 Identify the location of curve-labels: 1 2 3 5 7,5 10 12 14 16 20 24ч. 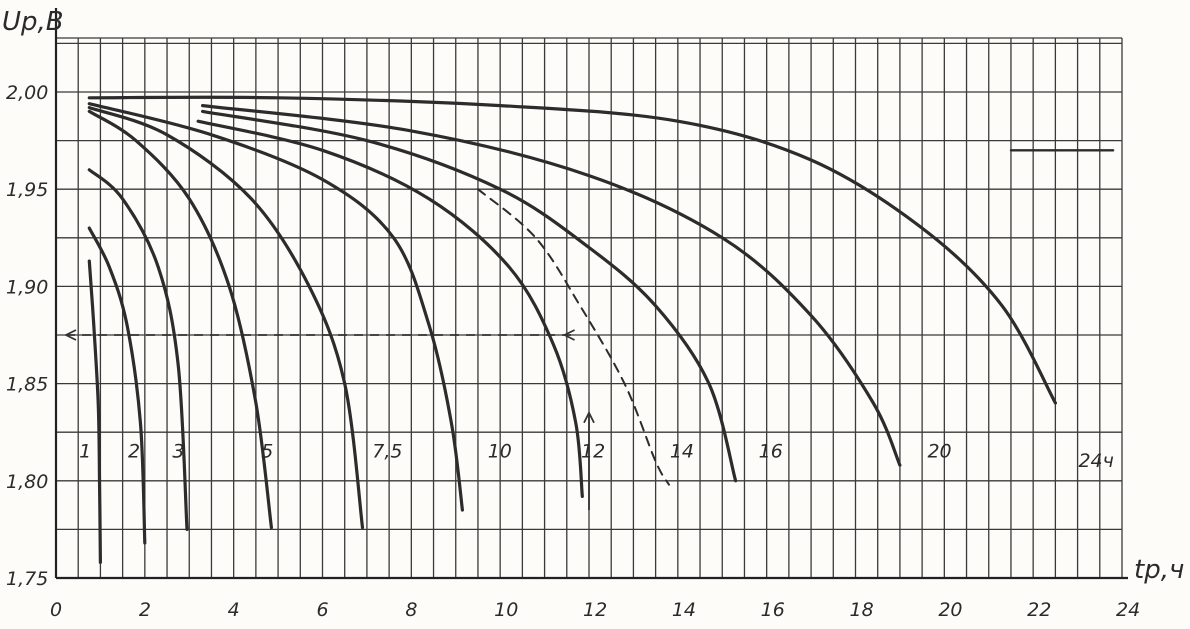
(596, 456).